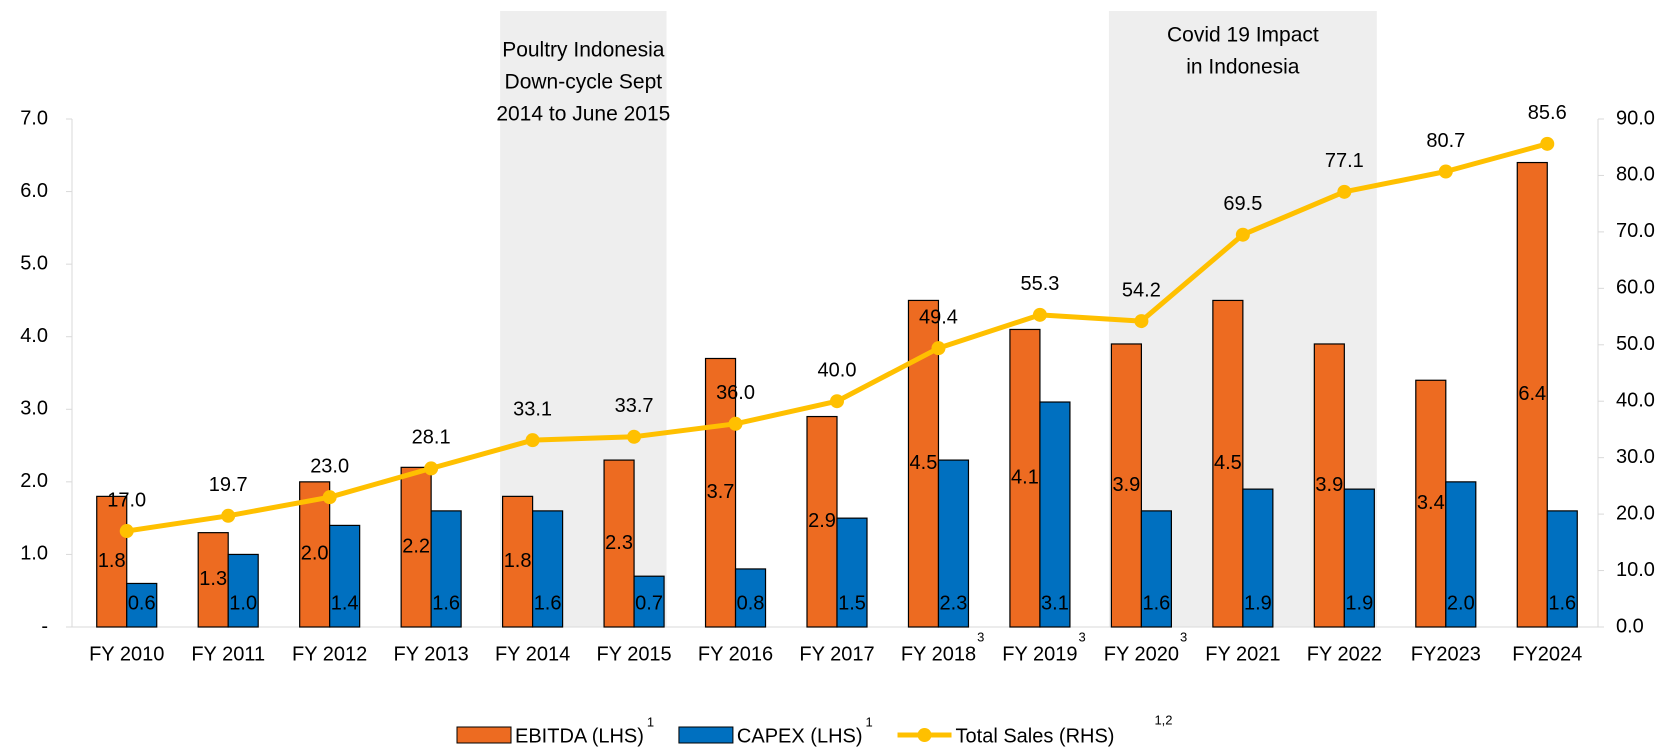 The height and width of the screenshot is (752, 1667). What do you see at coordinates (751, 603) in the screenshot?
I see `data-label: 0.8` at bounding box center [751, 603].